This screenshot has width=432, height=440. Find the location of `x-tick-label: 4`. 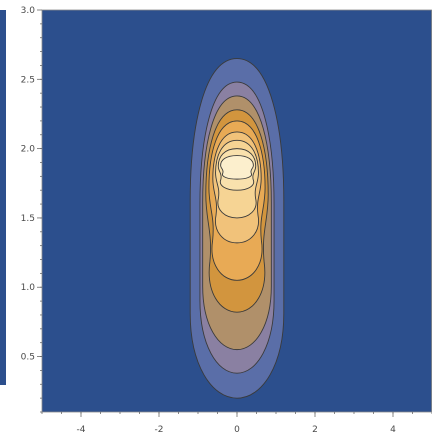

x-tick-label: 4 is located at coordinates (393, 430).